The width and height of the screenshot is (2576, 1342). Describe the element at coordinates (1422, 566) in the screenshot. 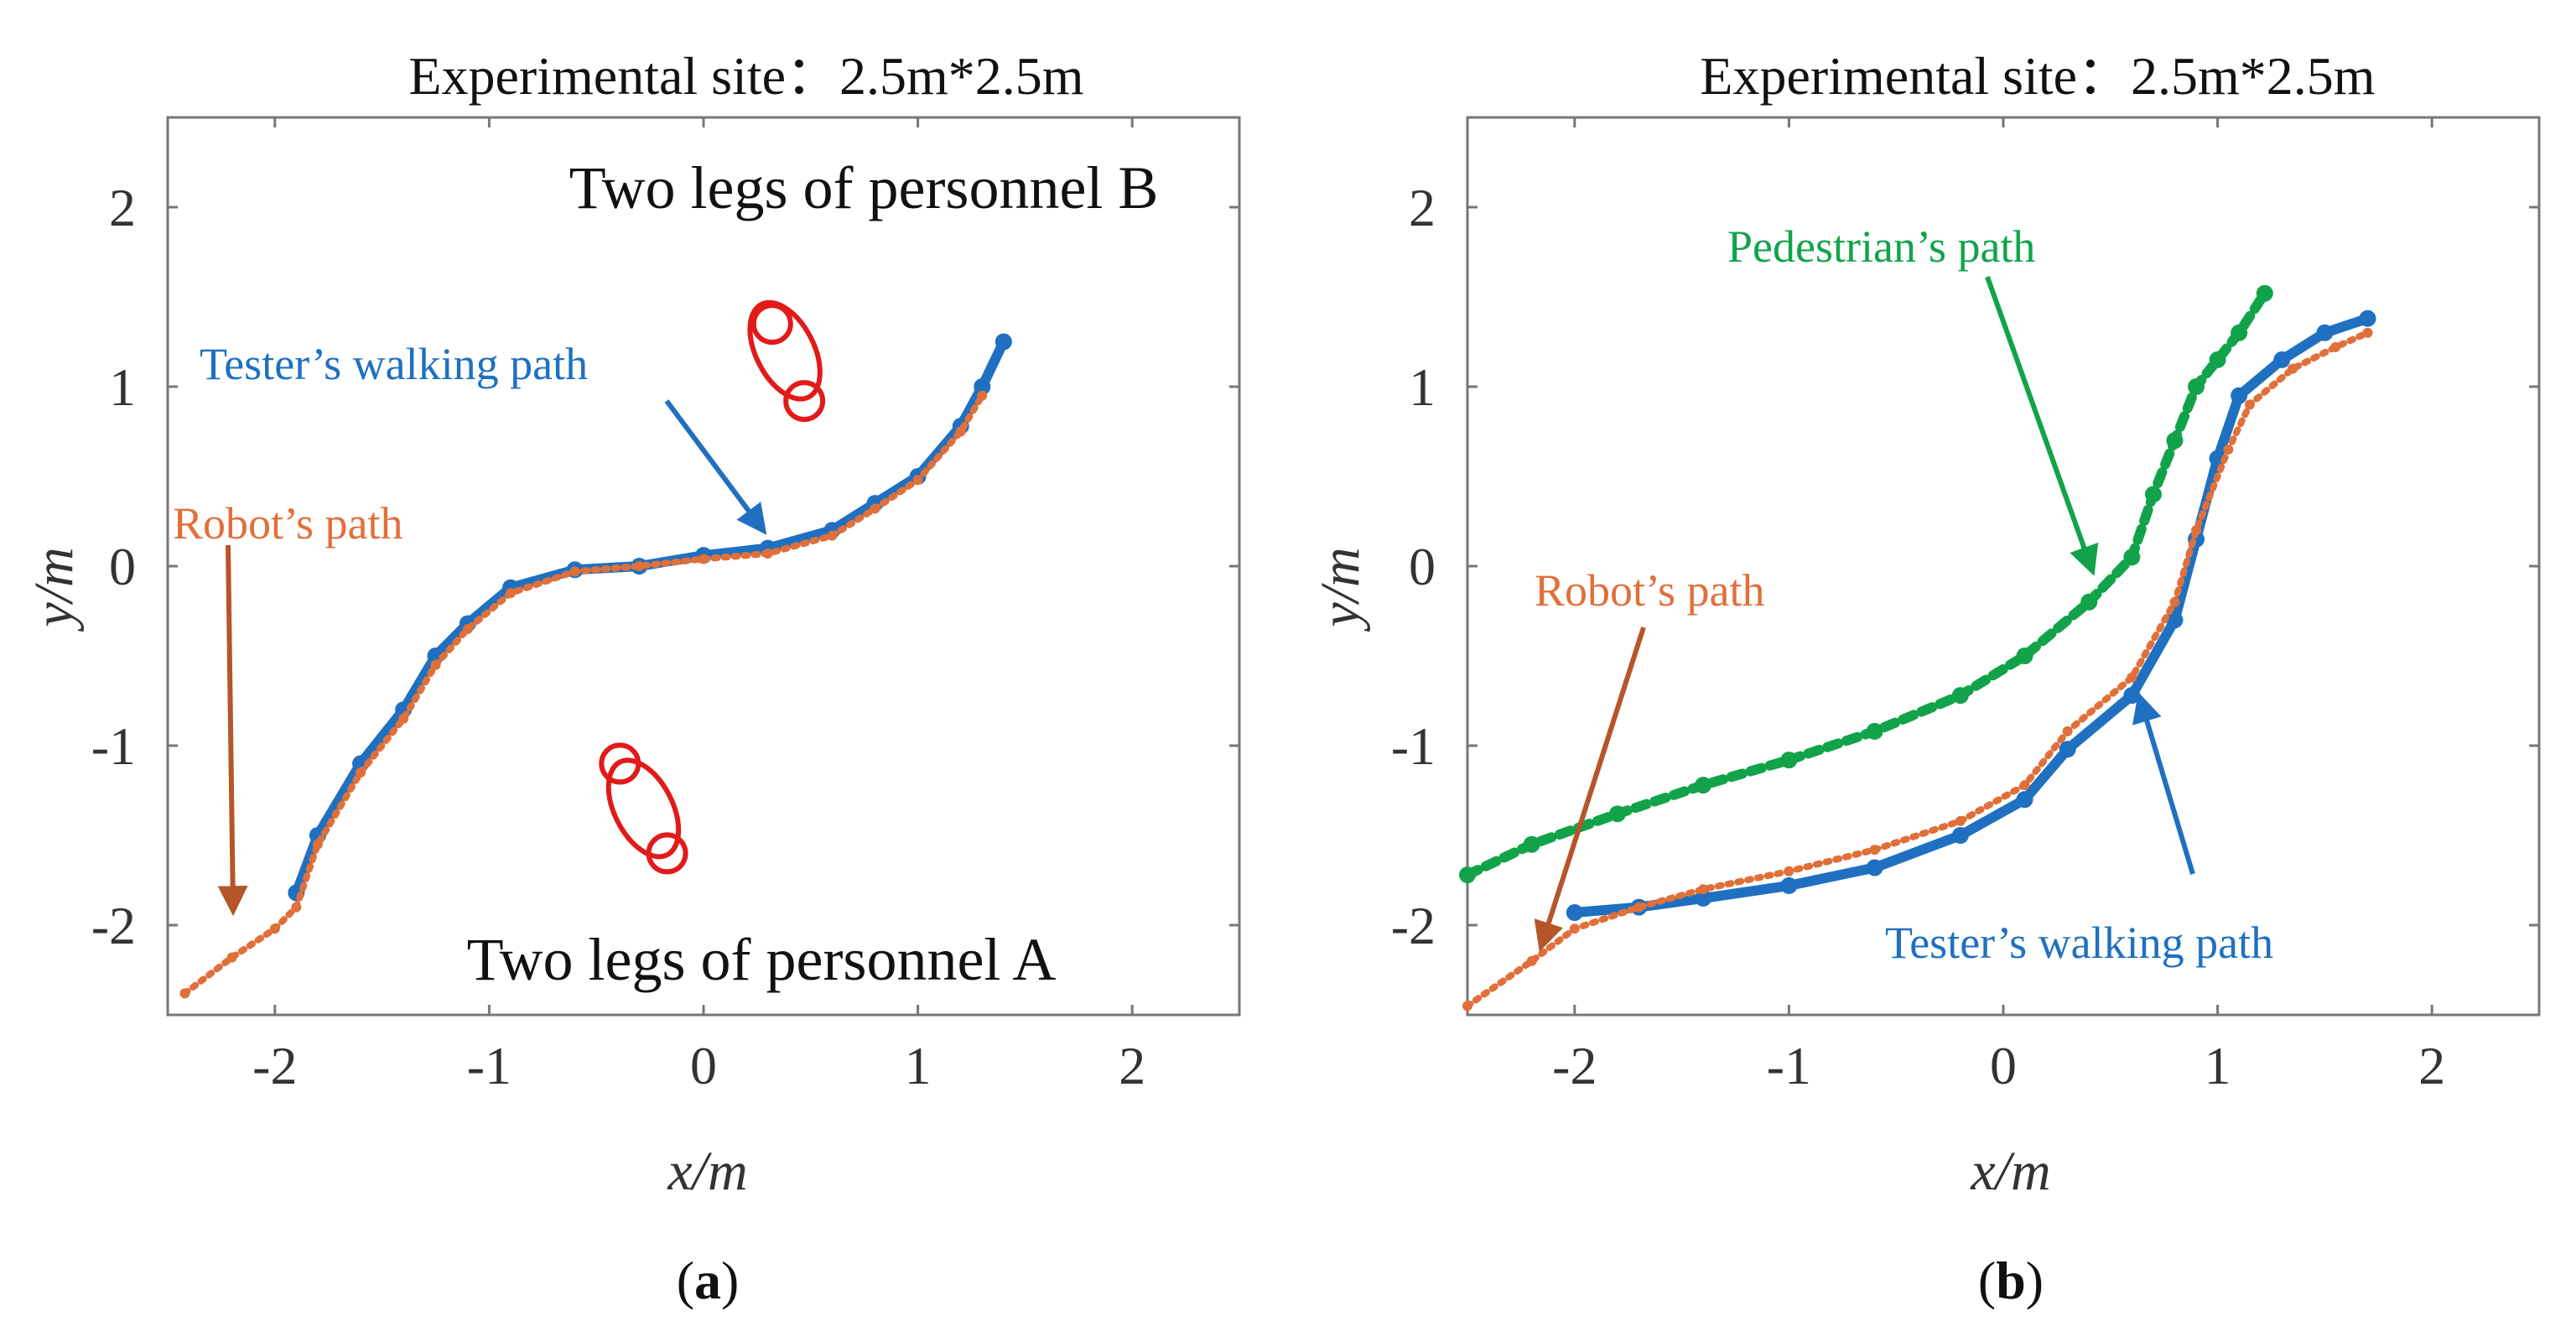

I see `y-tick-label: 0` at that location.